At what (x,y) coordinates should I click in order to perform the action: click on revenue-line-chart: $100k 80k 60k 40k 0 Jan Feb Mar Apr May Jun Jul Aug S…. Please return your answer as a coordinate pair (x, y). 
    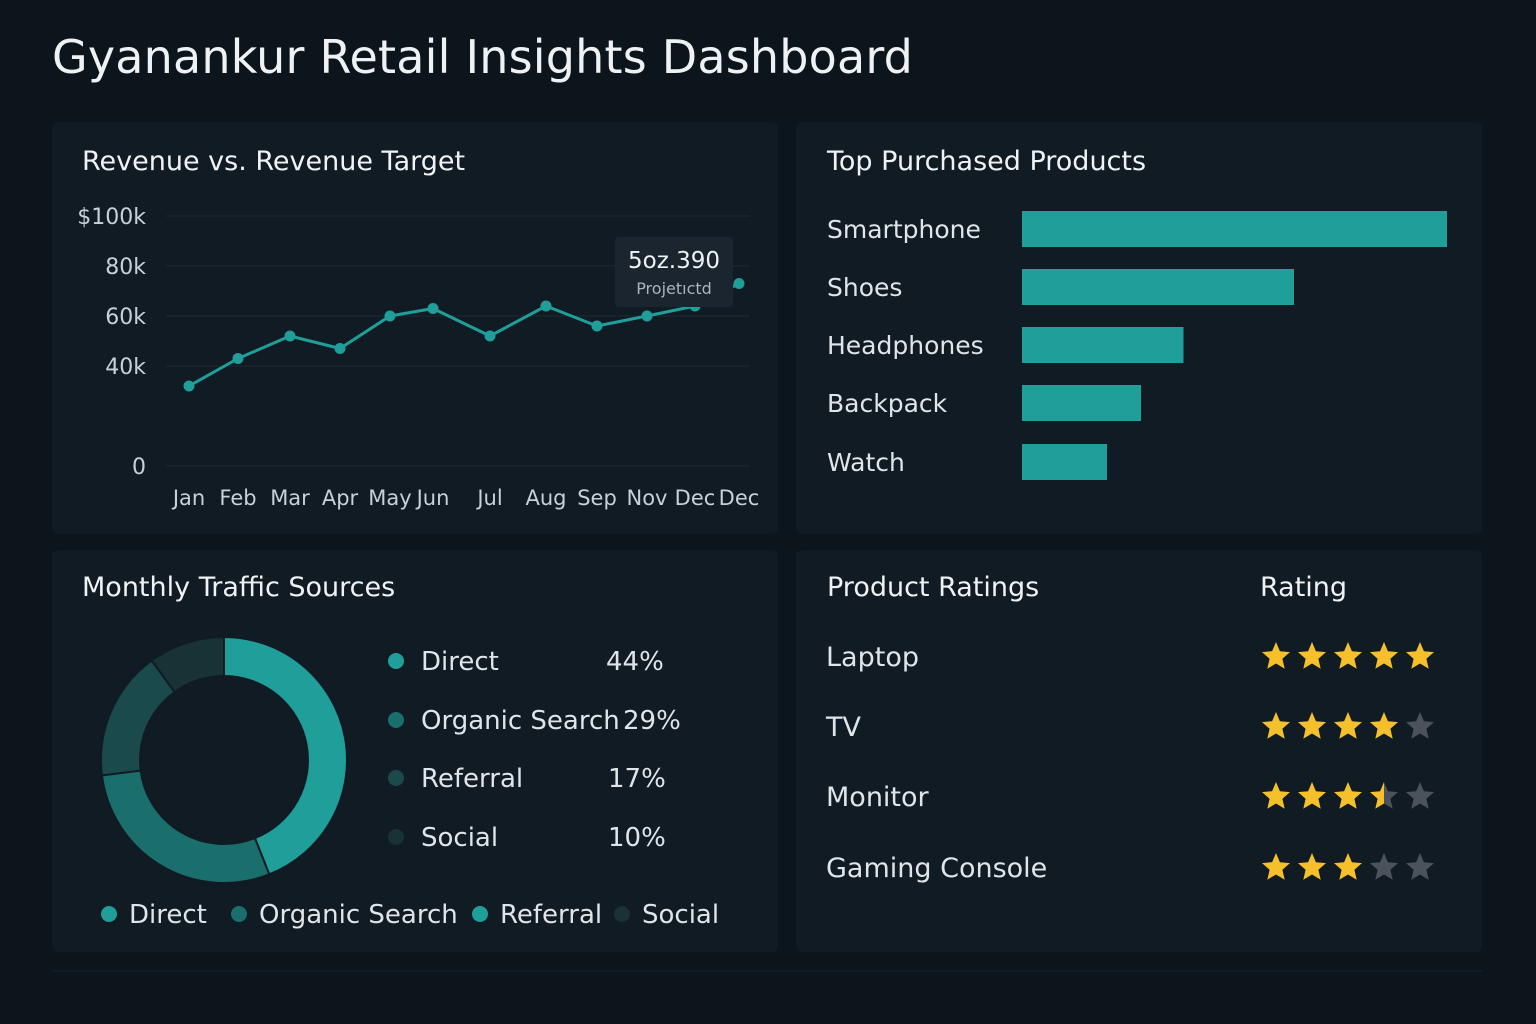
    Looking at the image, I should click on (418, 357).